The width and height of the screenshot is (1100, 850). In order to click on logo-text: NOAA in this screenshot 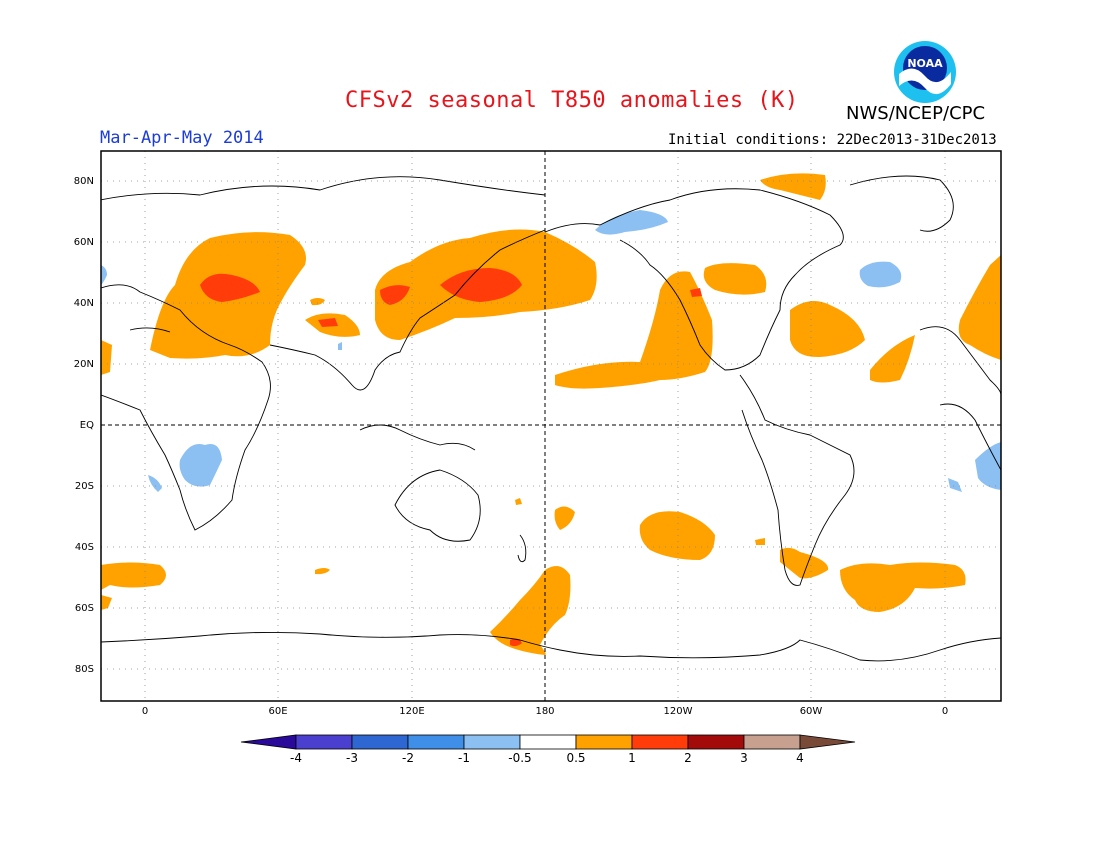, I will do `click(925, 63)`.